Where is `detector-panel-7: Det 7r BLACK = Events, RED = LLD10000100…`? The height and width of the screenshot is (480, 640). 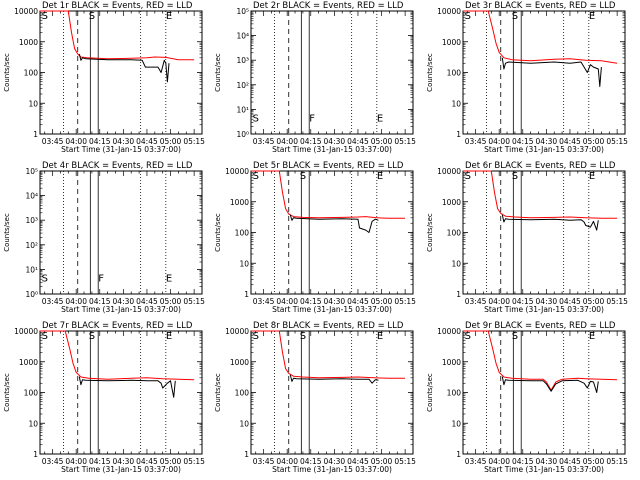 detector-panel-7: Det 7r BLACK = Events, RED = LLD10000100… is located at coordinates (104, 397).